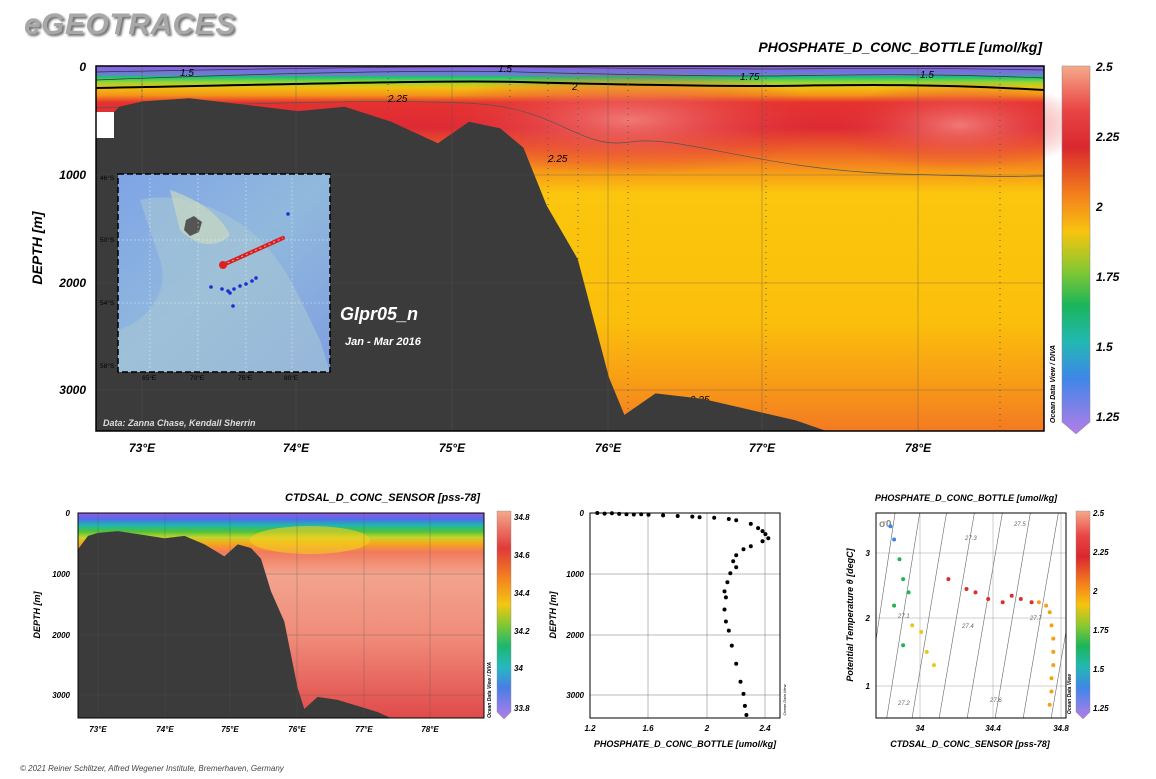 The height and width of the screenshot is (779, 1156). Describe the element at coordinates (1076, 250) in the screenshot. I see `main-colorbar` at that location.